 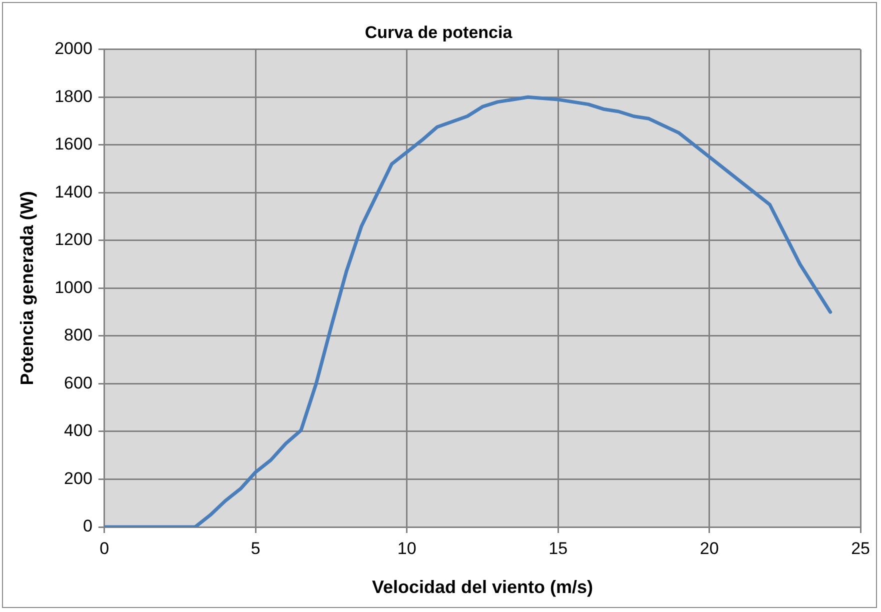 I want to click on y-tick-label: 200, so click(x=78, y=478).